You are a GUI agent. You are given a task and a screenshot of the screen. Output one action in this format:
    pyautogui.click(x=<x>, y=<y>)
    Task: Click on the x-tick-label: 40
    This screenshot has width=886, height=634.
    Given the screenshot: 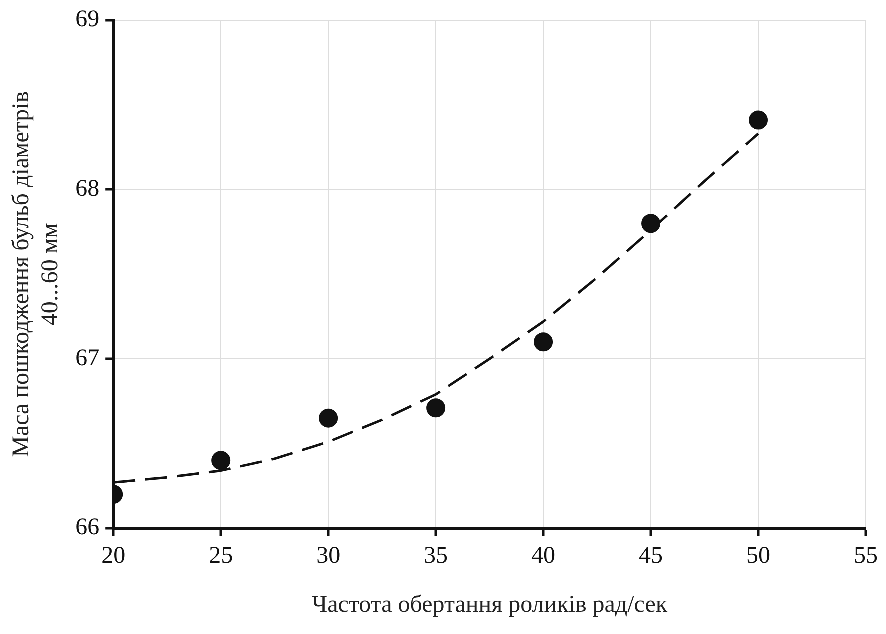 What is the action you would take?
    pyautogui.click(x=544, y=556)
    